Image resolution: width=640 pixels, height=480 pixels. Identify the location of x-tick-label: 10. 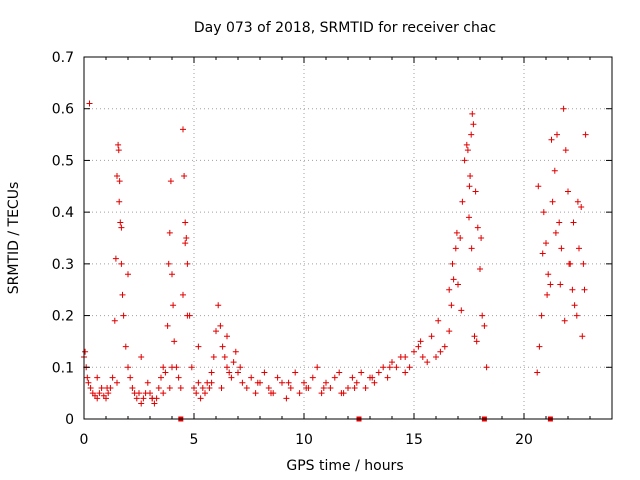
(304, 440).